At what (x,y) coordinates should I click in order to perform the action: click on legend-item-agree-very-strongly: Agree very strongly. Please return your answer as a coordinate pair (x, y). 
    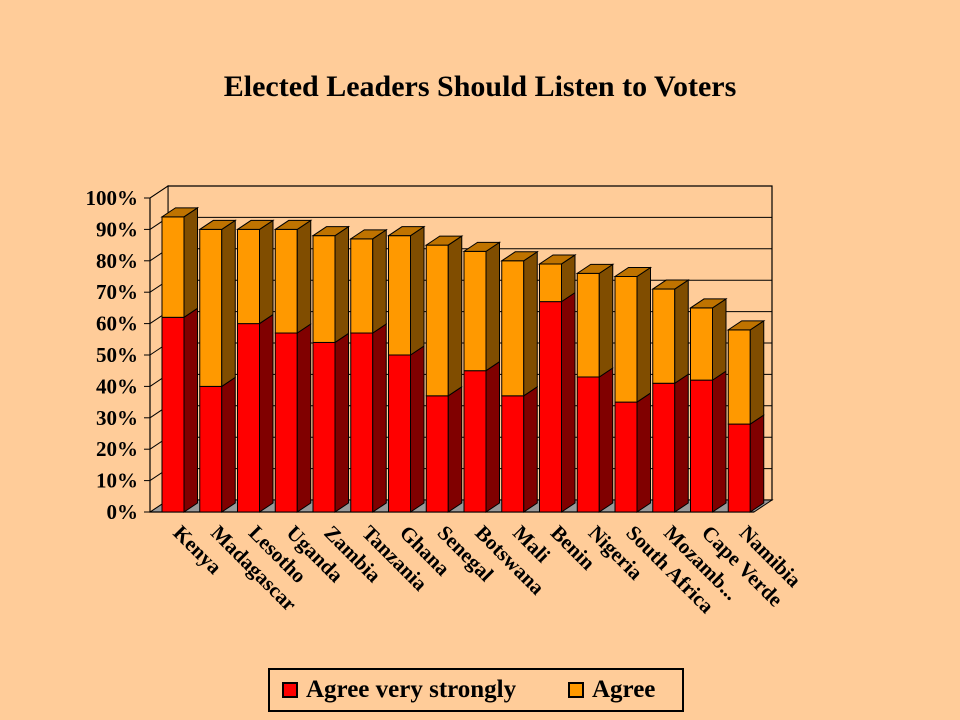
    Looking at the image, I should click on (399, 690).